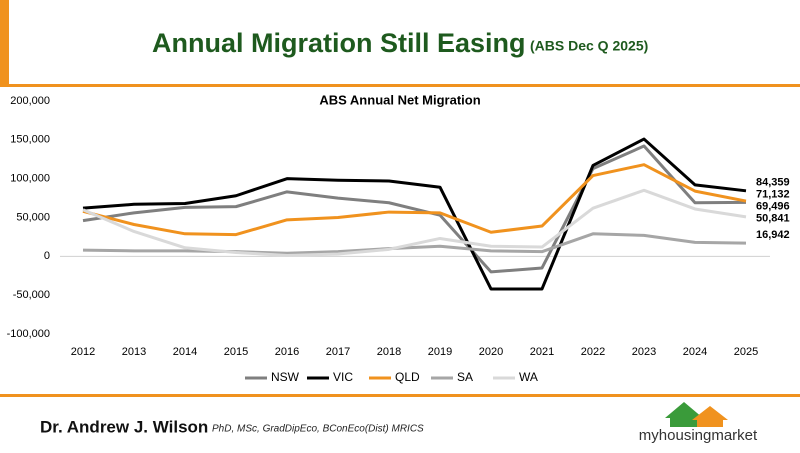 This screenshot has height=453, width=800. What do you see at coordinates (440, 352) in the screenshot?
I see `x-tick-label: 2019` at bounding box center [440, 352].